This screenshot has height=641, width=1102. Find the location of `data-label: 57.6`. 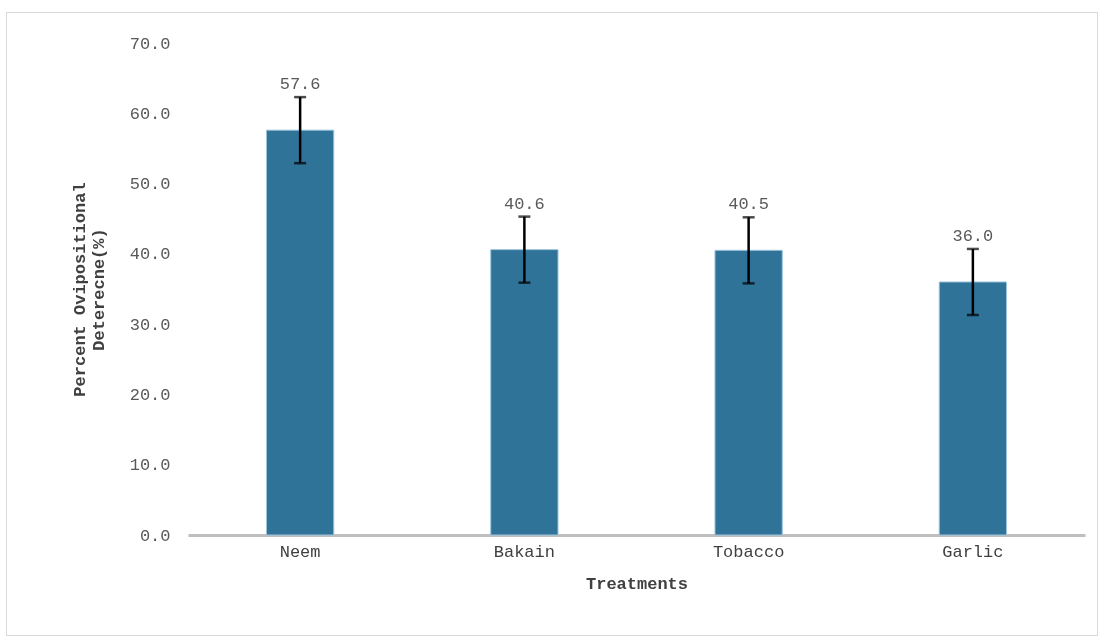

data-label: 57.6 is located at coordinates (300, 85).